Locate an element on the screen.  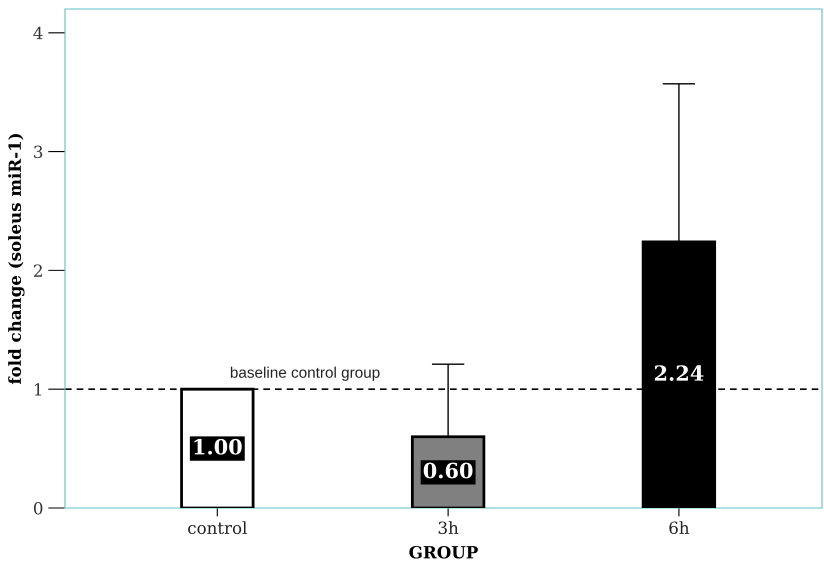
y-tick-label: 1 is located at coordinates (38, 389).